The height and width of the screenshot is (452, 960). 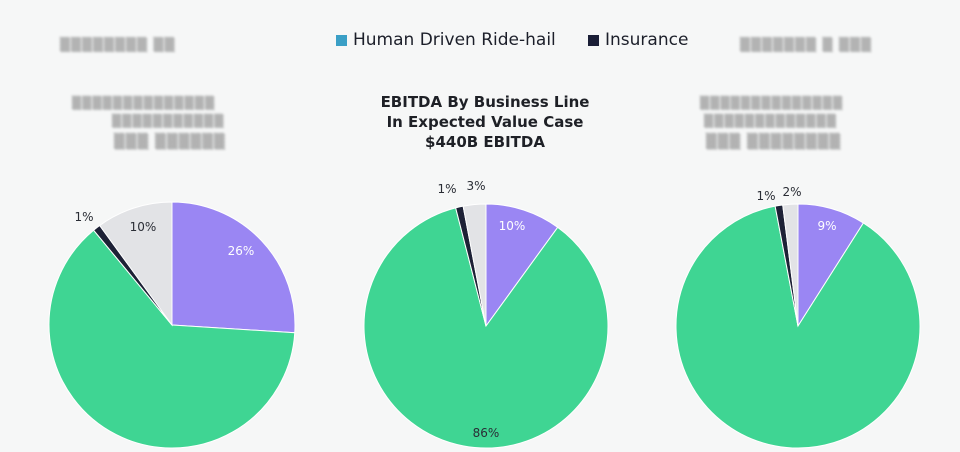 I want to click on legend-item-ride-hail: Human Driven Ride-hail, so click(x=446, y=40).